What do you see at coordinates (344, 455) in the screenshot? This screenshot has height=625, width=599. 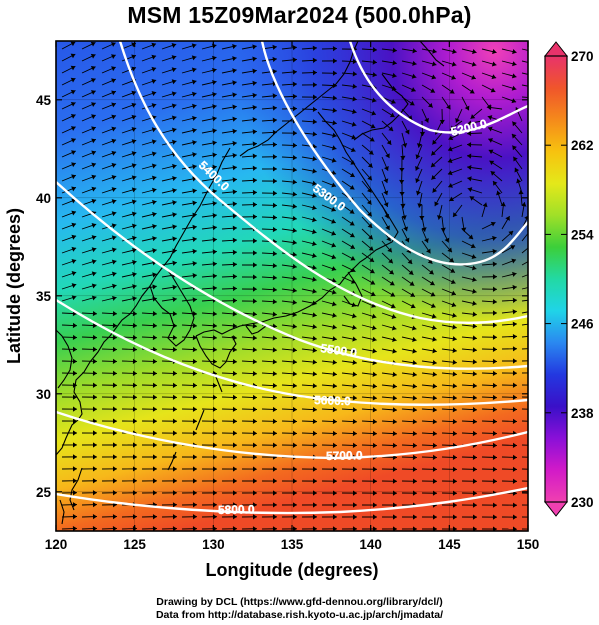 I see `contour-label-5700: 5700.0` at bounding box center [344, 455].